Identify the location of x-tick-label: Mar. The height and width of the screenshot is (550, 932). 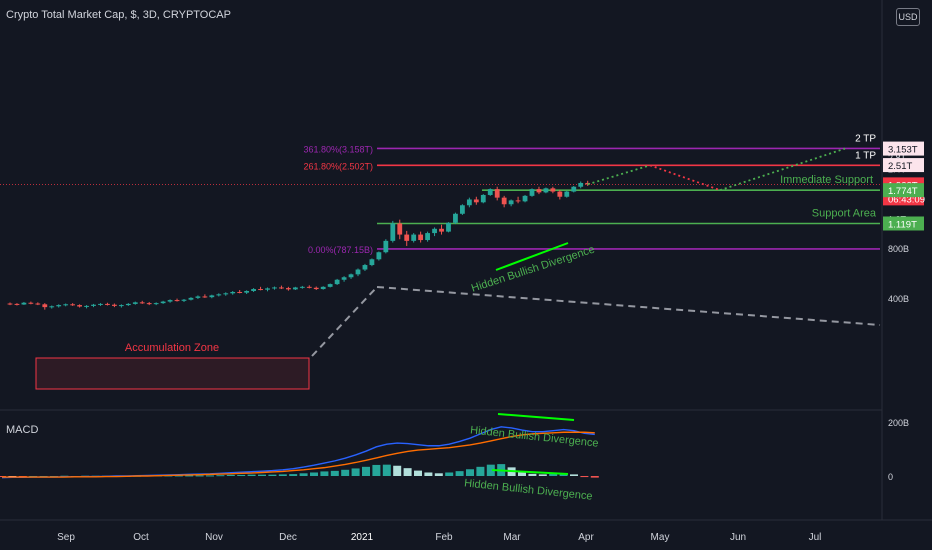
(512, 537).